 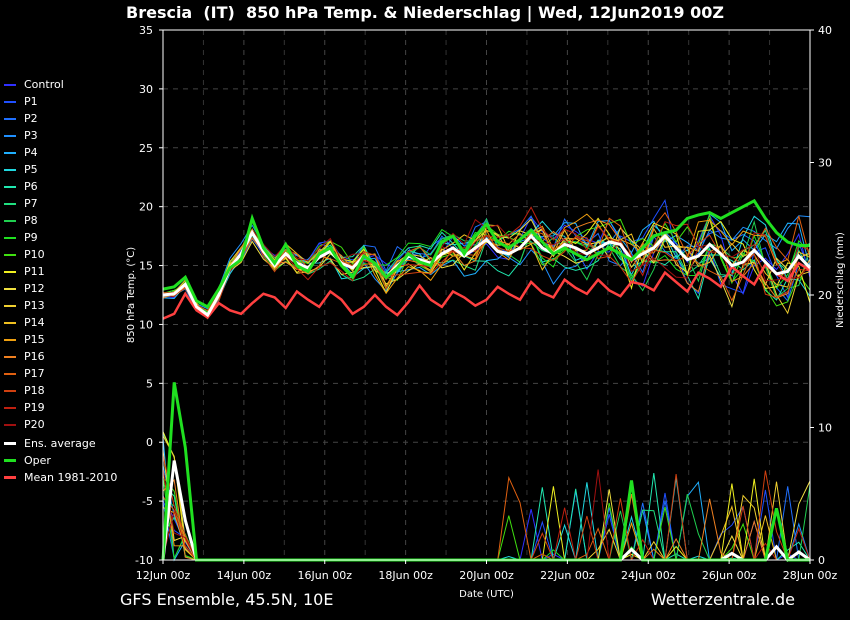 What do you see at coordinates (64, 460) in the screenshot?
I see `legend-item: Oper` at bounding box center [64, 460].